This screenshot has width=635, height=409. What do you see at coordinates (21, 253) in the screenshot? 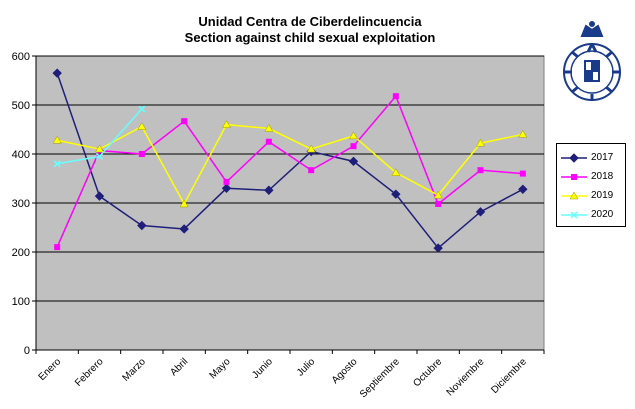
I see `y-tick-label: 200` at bounding box center [21, 253].